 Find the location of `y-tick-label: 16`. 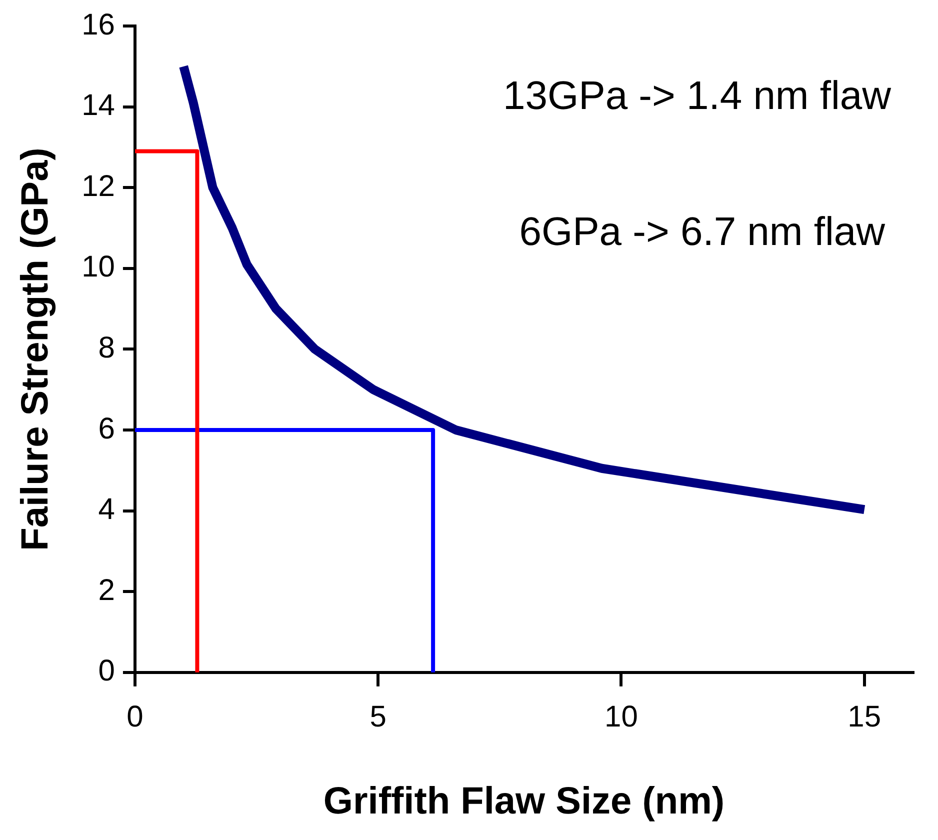

y-tick-label: 16 is located at coordinates (98, 25).